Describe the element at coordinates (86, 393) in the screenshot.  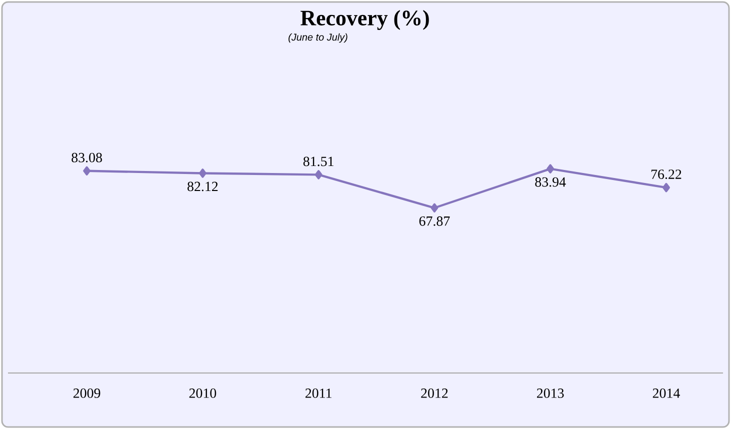
I see `x-tick-label: 2009` at that location.